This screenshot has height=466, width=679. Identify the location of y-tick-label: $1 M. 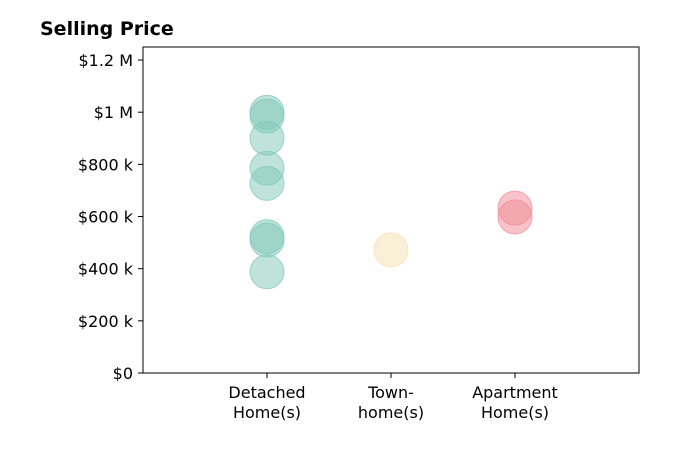
(113, 112).